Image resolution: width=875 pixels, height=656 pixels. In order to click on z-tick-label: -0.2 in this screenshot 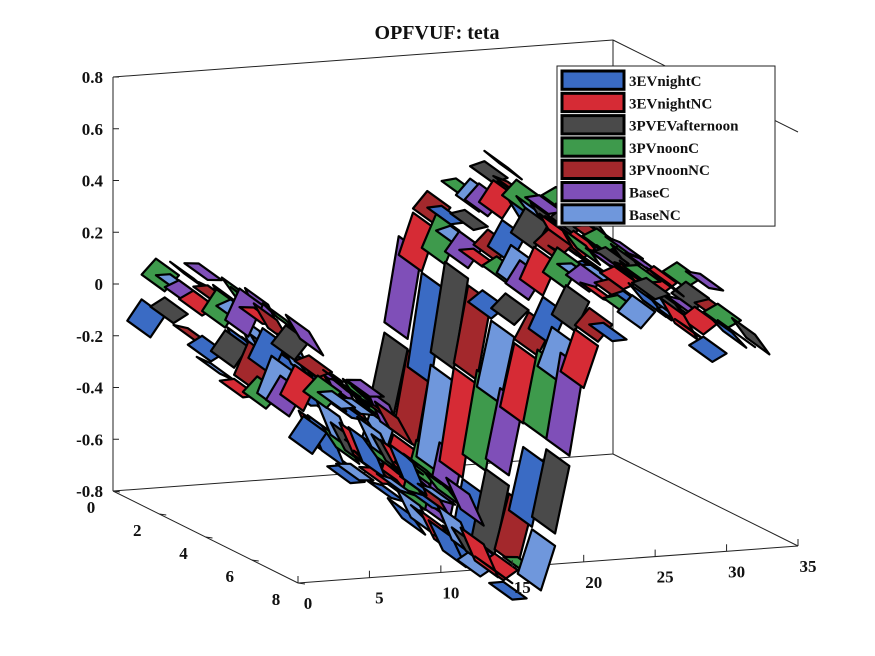, I will do `click(89, 336)`.